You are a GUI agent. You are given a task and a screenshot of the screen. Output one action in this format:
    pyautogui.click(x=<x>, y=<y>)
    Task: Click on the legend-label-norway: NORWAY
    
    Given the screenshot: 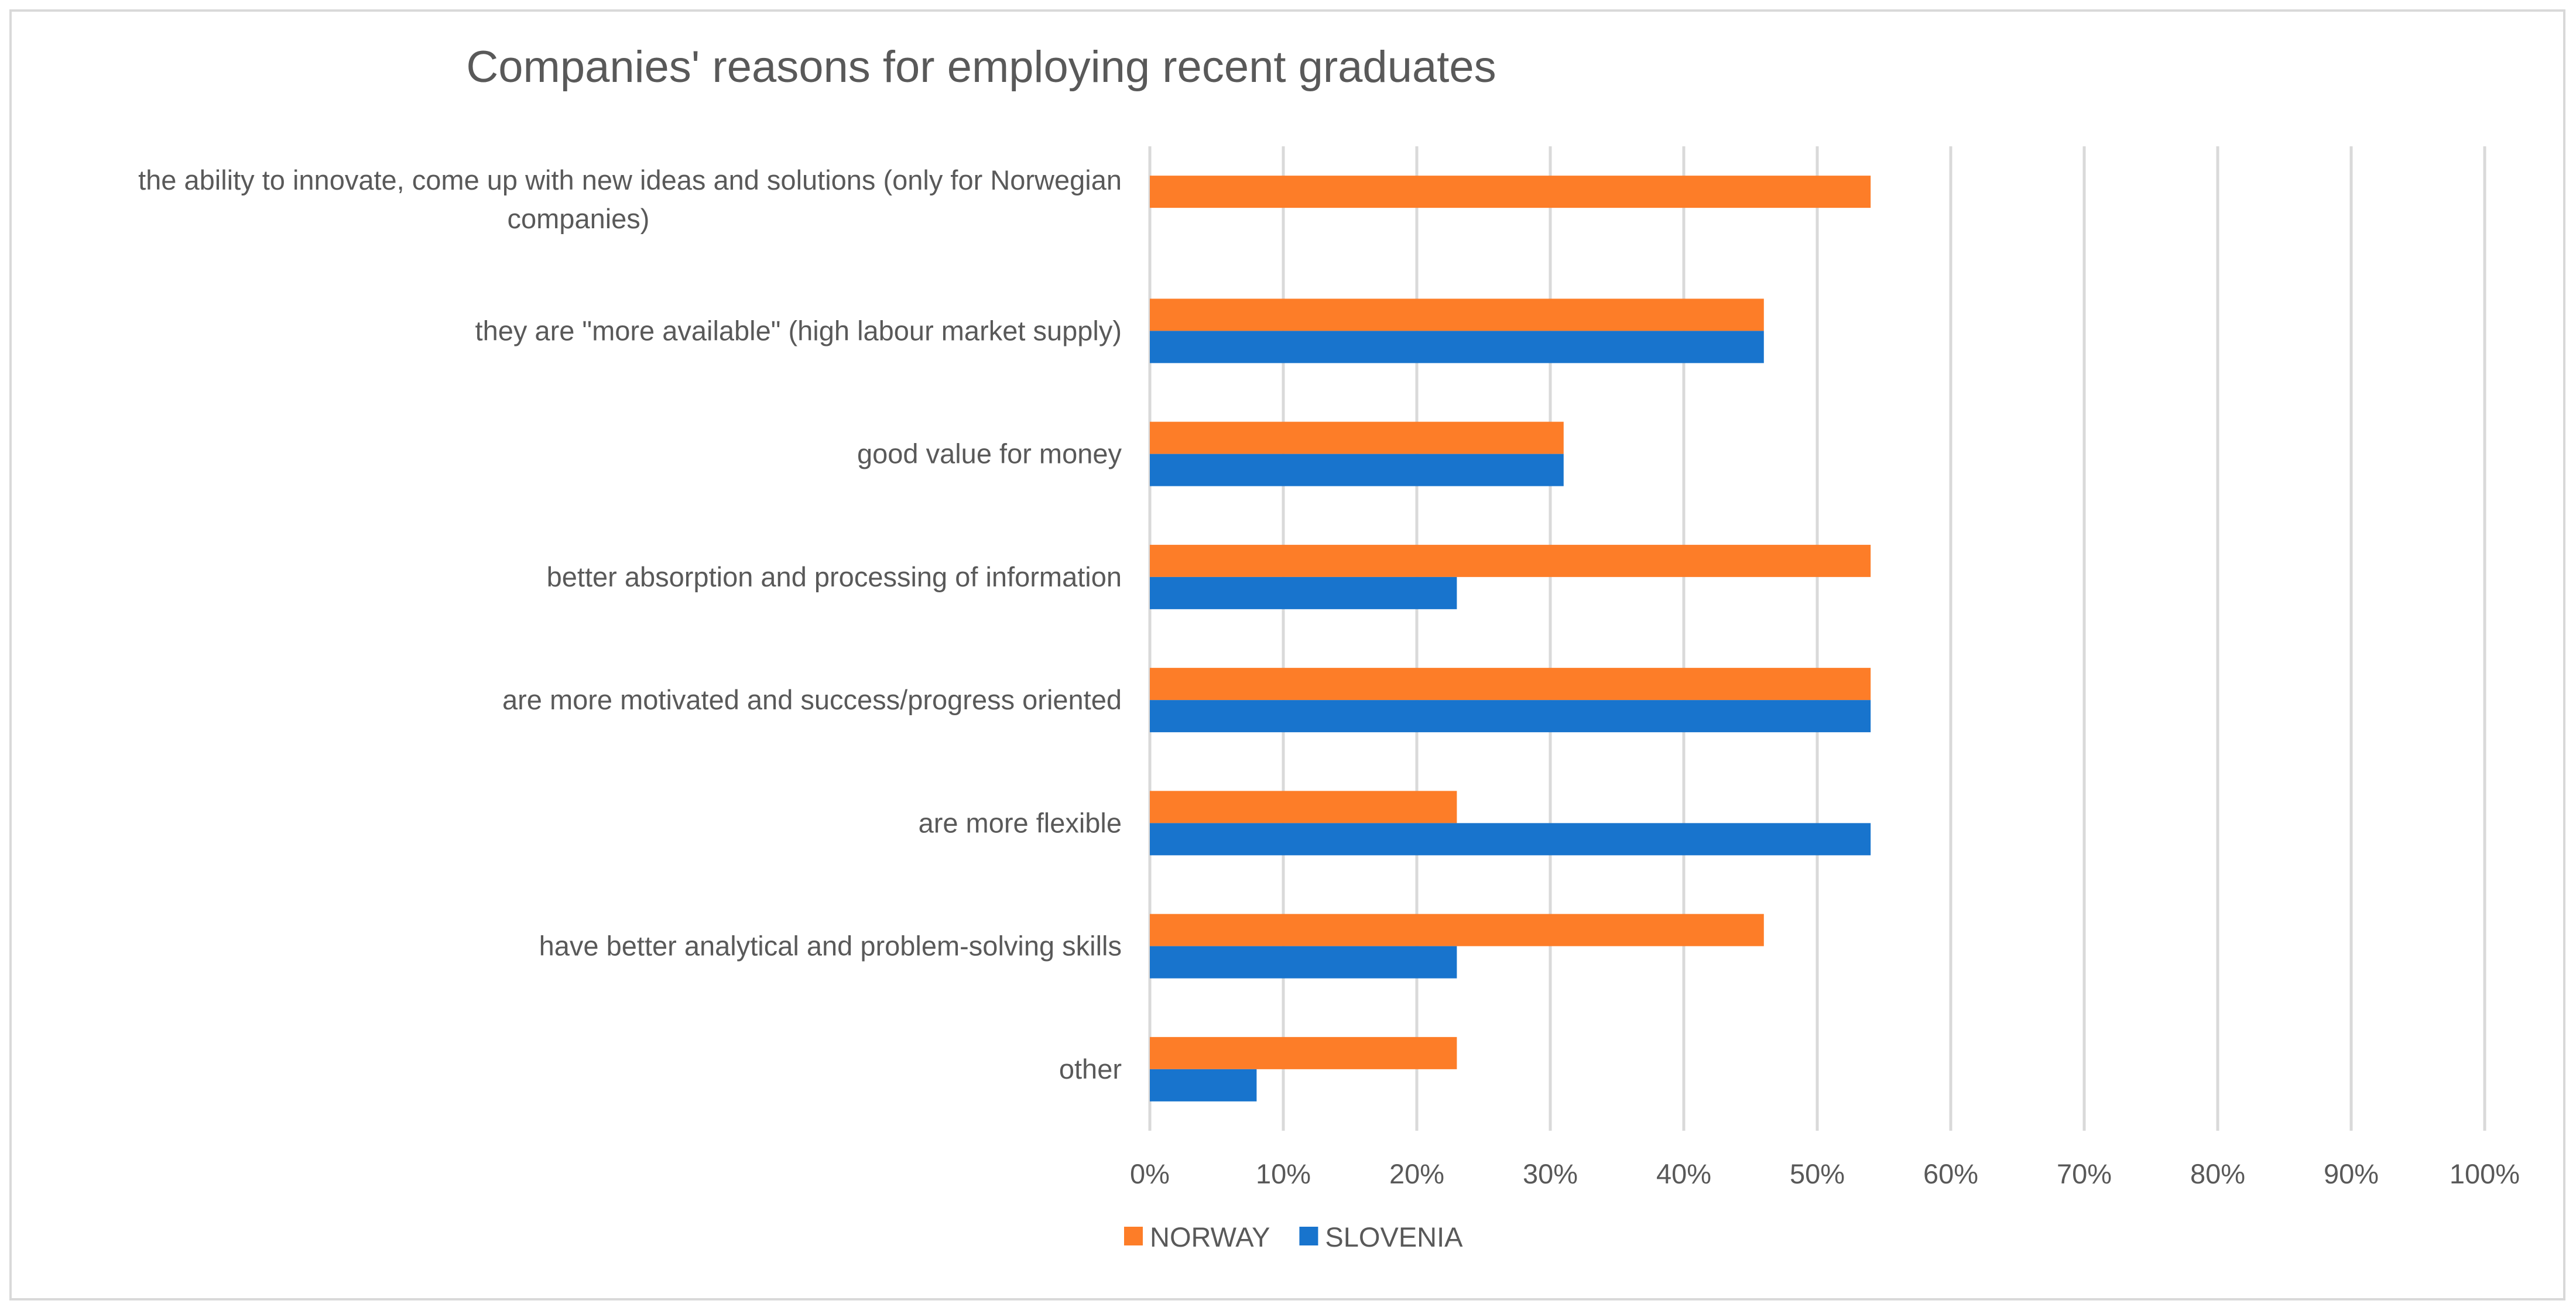 What is the action you would take?
    pyautogui.click(x=1210, y=1236)
    